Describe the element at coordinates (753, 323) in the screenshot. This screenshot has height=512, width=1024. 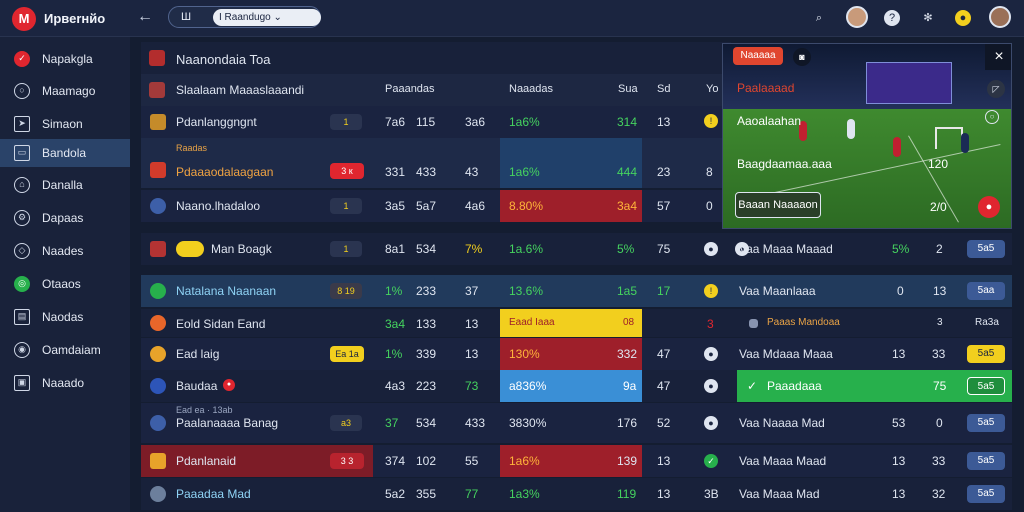
I see `folder-icon` at that location.